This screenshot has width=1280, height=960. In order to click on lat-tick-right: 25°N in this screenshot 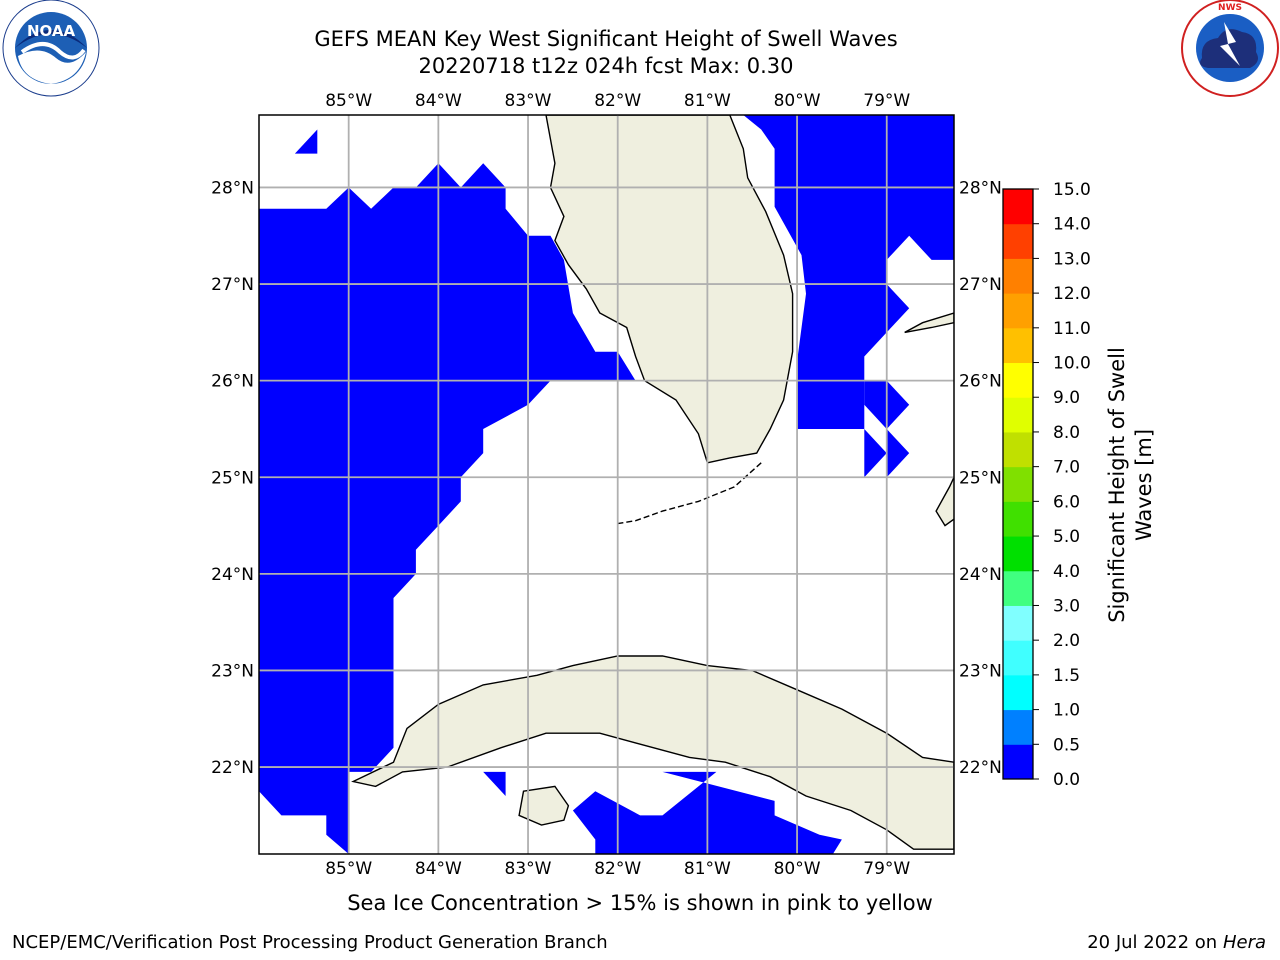, I will do `click(980, 478)`.